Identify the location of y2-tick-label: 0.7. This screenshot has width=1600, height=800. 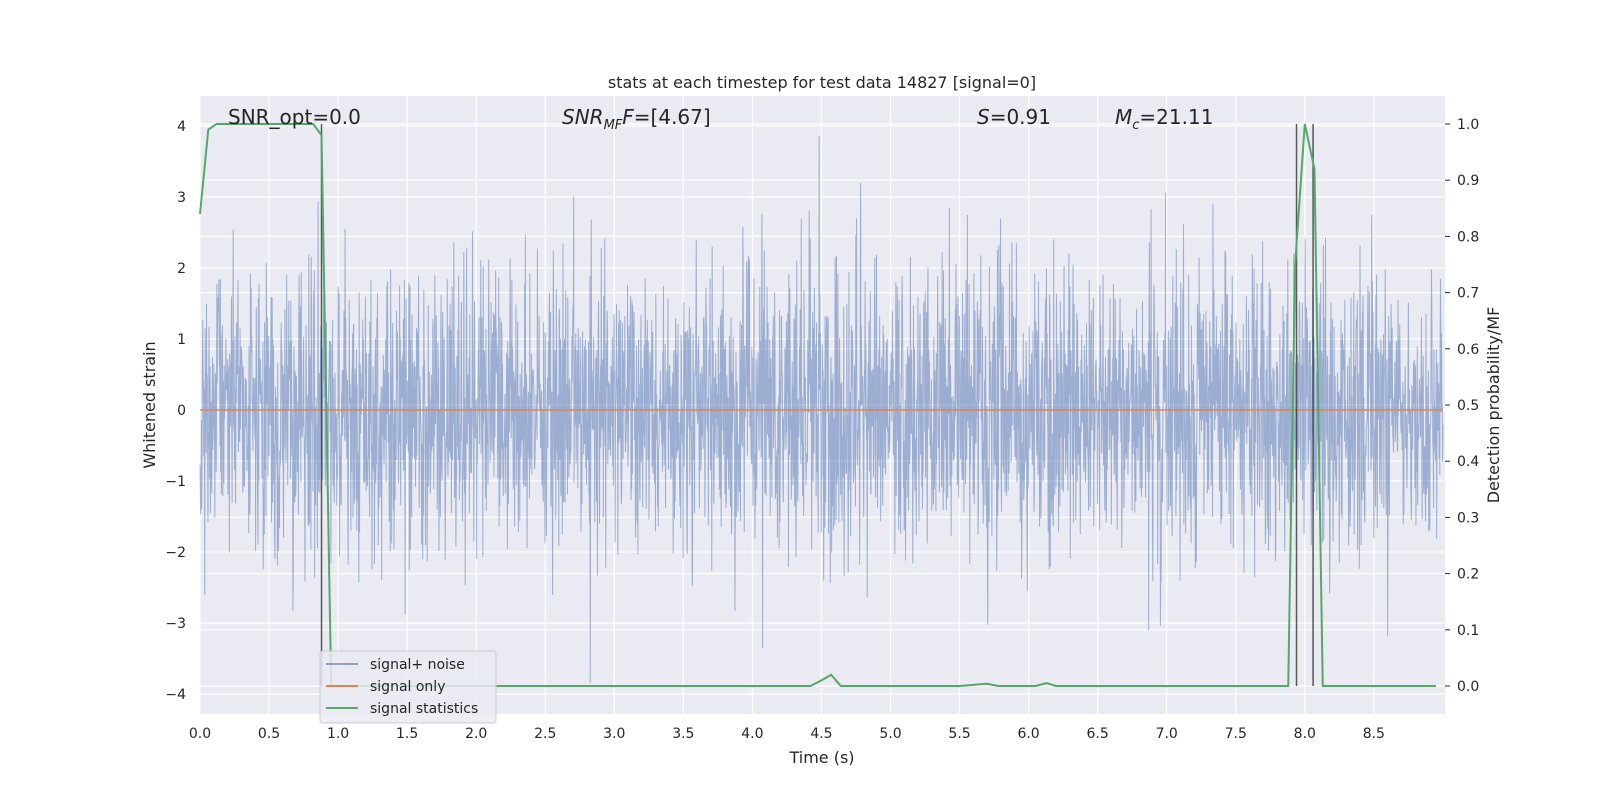
(1468, 294).